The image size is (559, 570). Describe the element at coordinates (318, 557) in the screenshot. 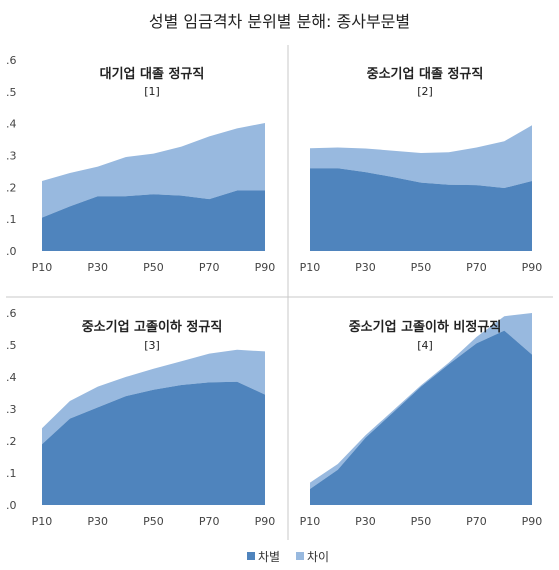

I see `legend-label-difference: 차이` at that location.